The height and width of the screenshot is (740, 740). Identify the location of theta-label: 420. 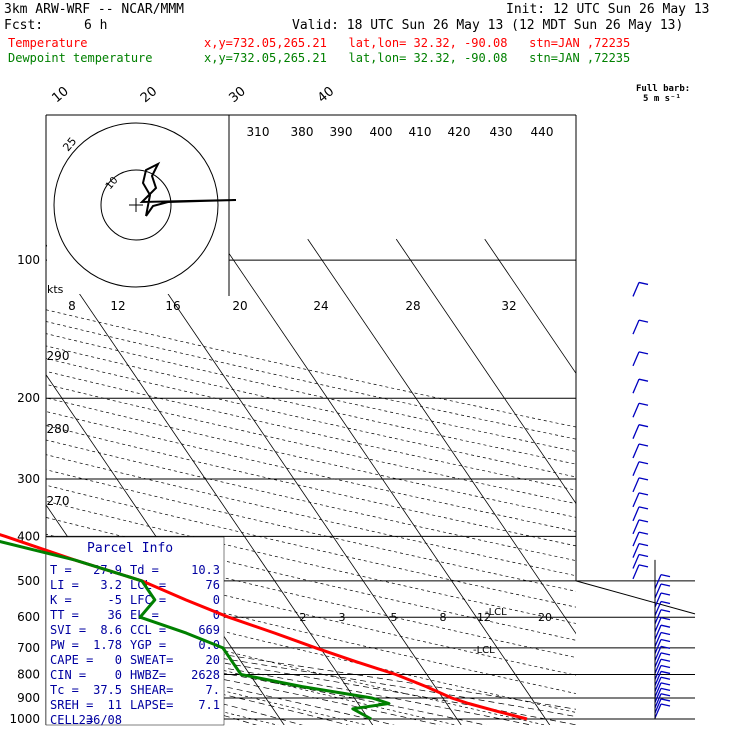
(459, 132).